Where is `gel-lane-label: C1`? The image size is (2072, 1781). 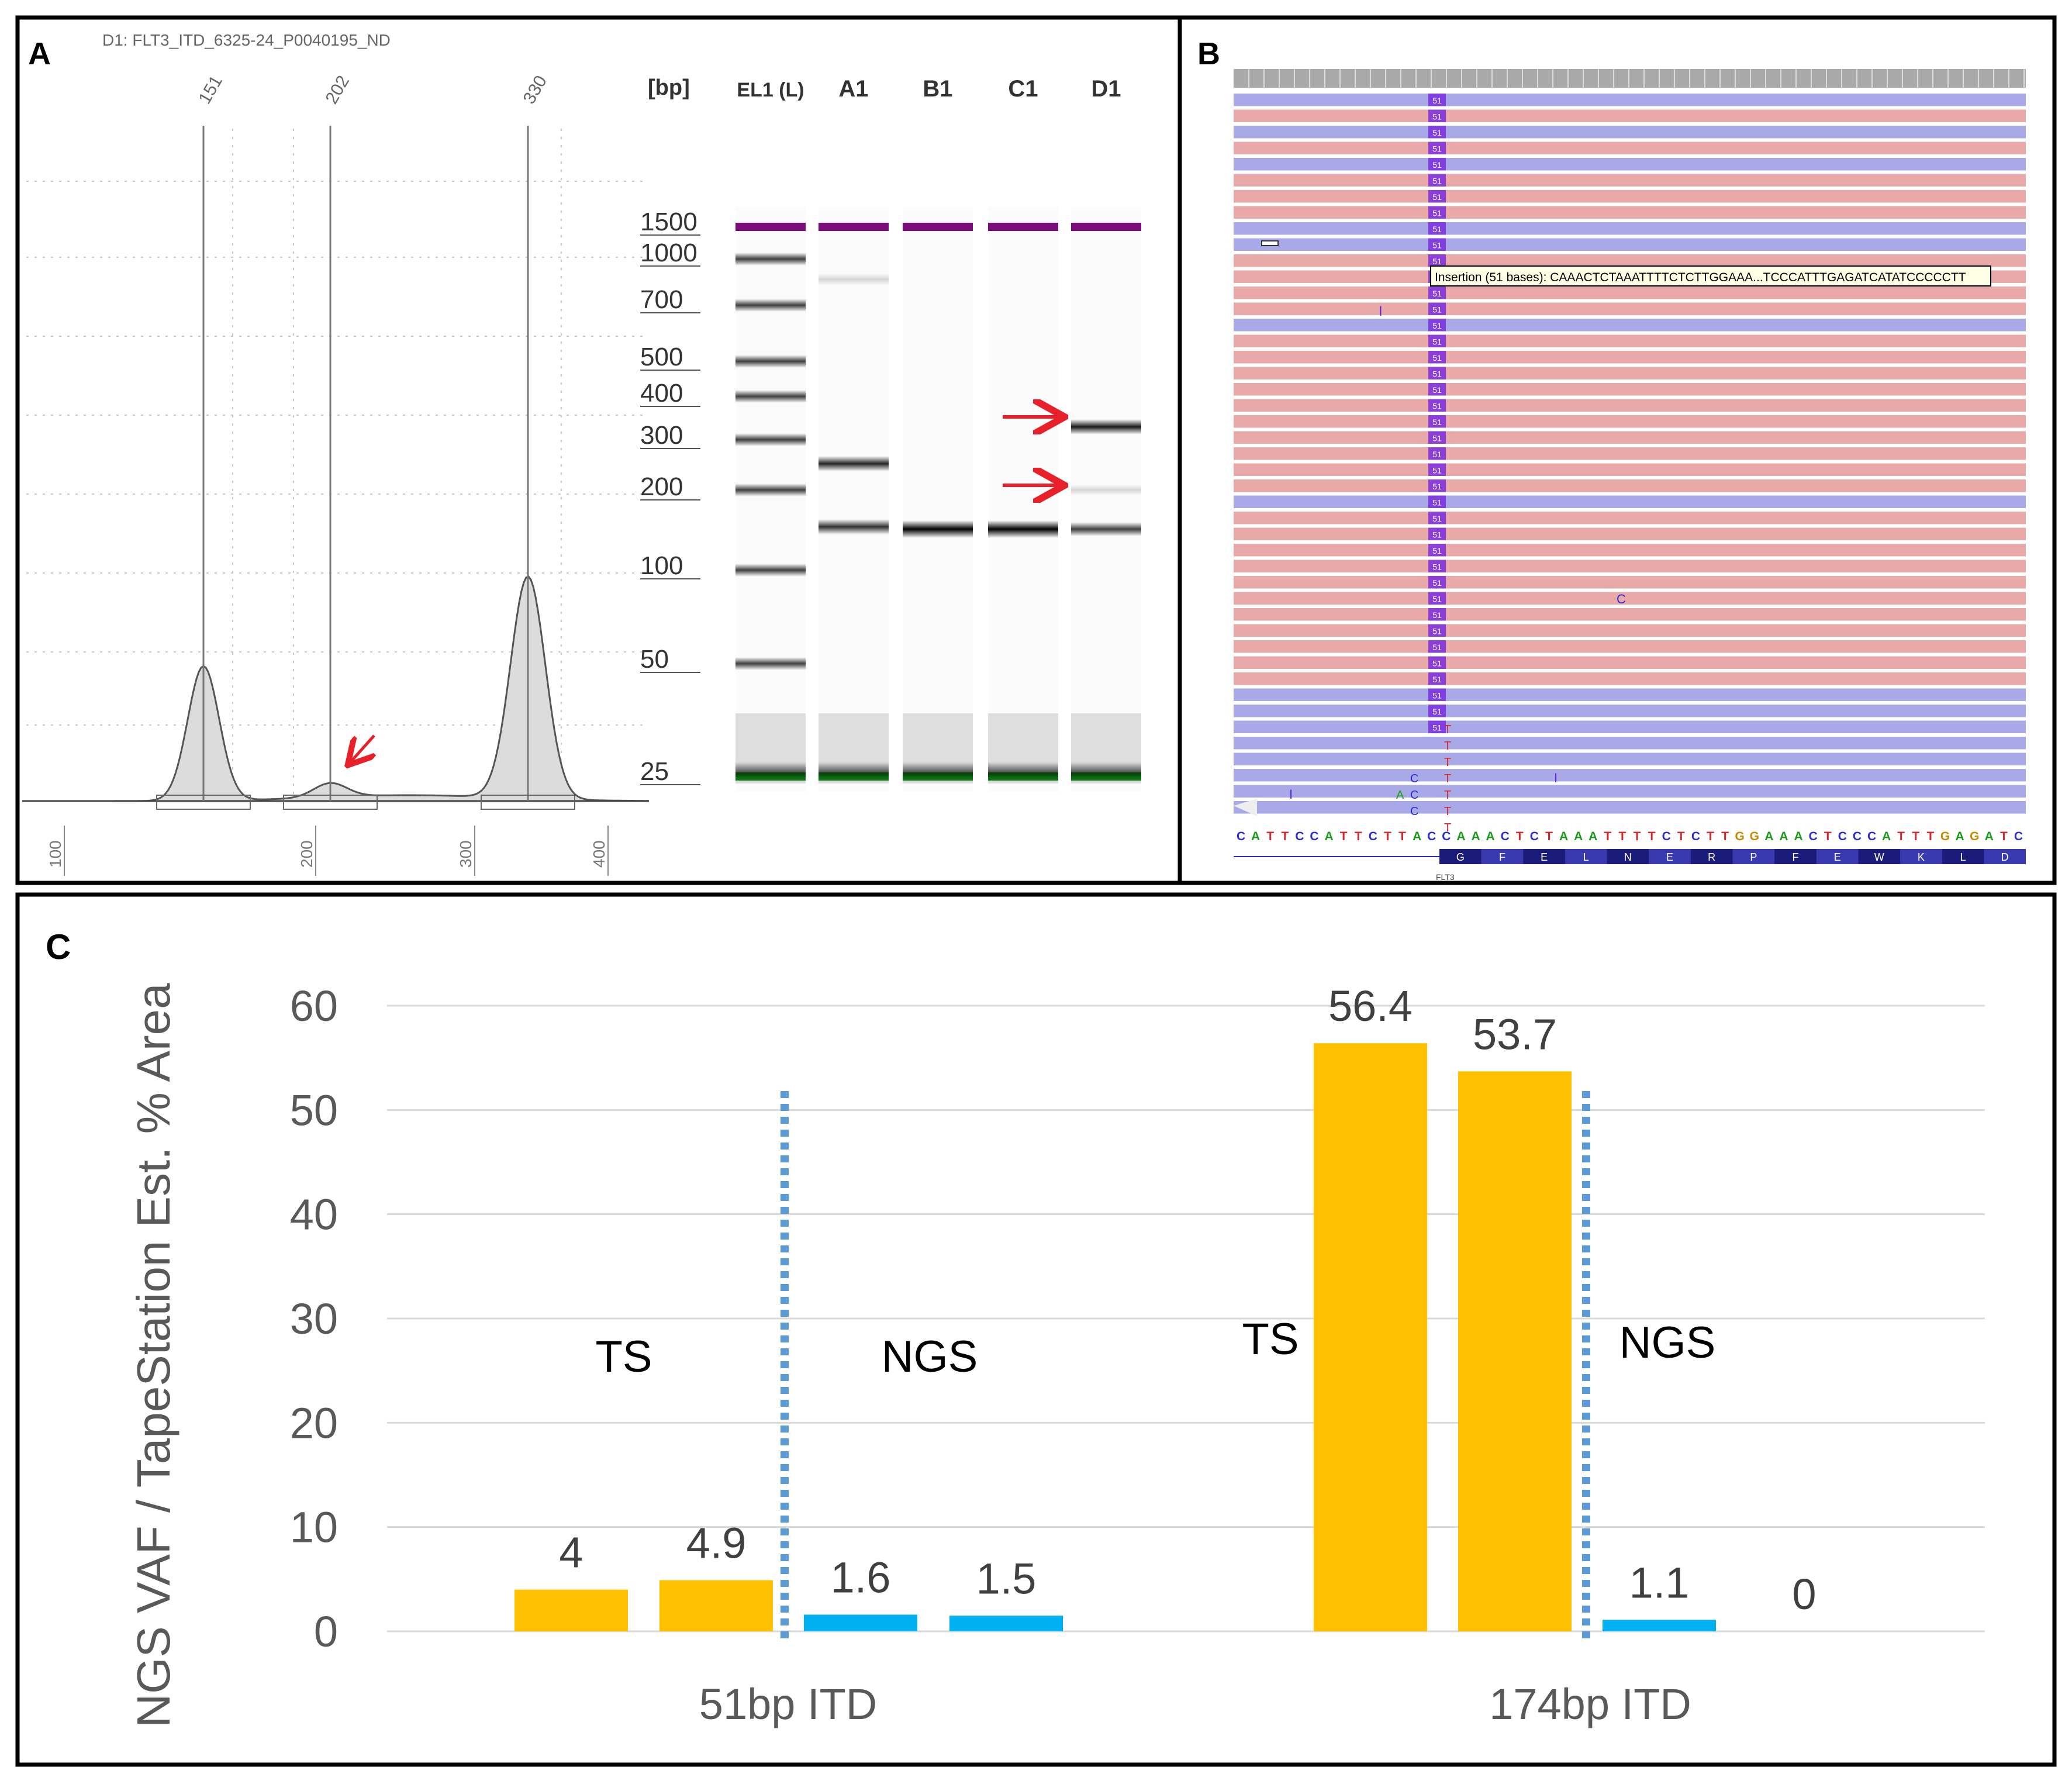 gel-lane-label: C1 is located at coordinates (1023, 89).